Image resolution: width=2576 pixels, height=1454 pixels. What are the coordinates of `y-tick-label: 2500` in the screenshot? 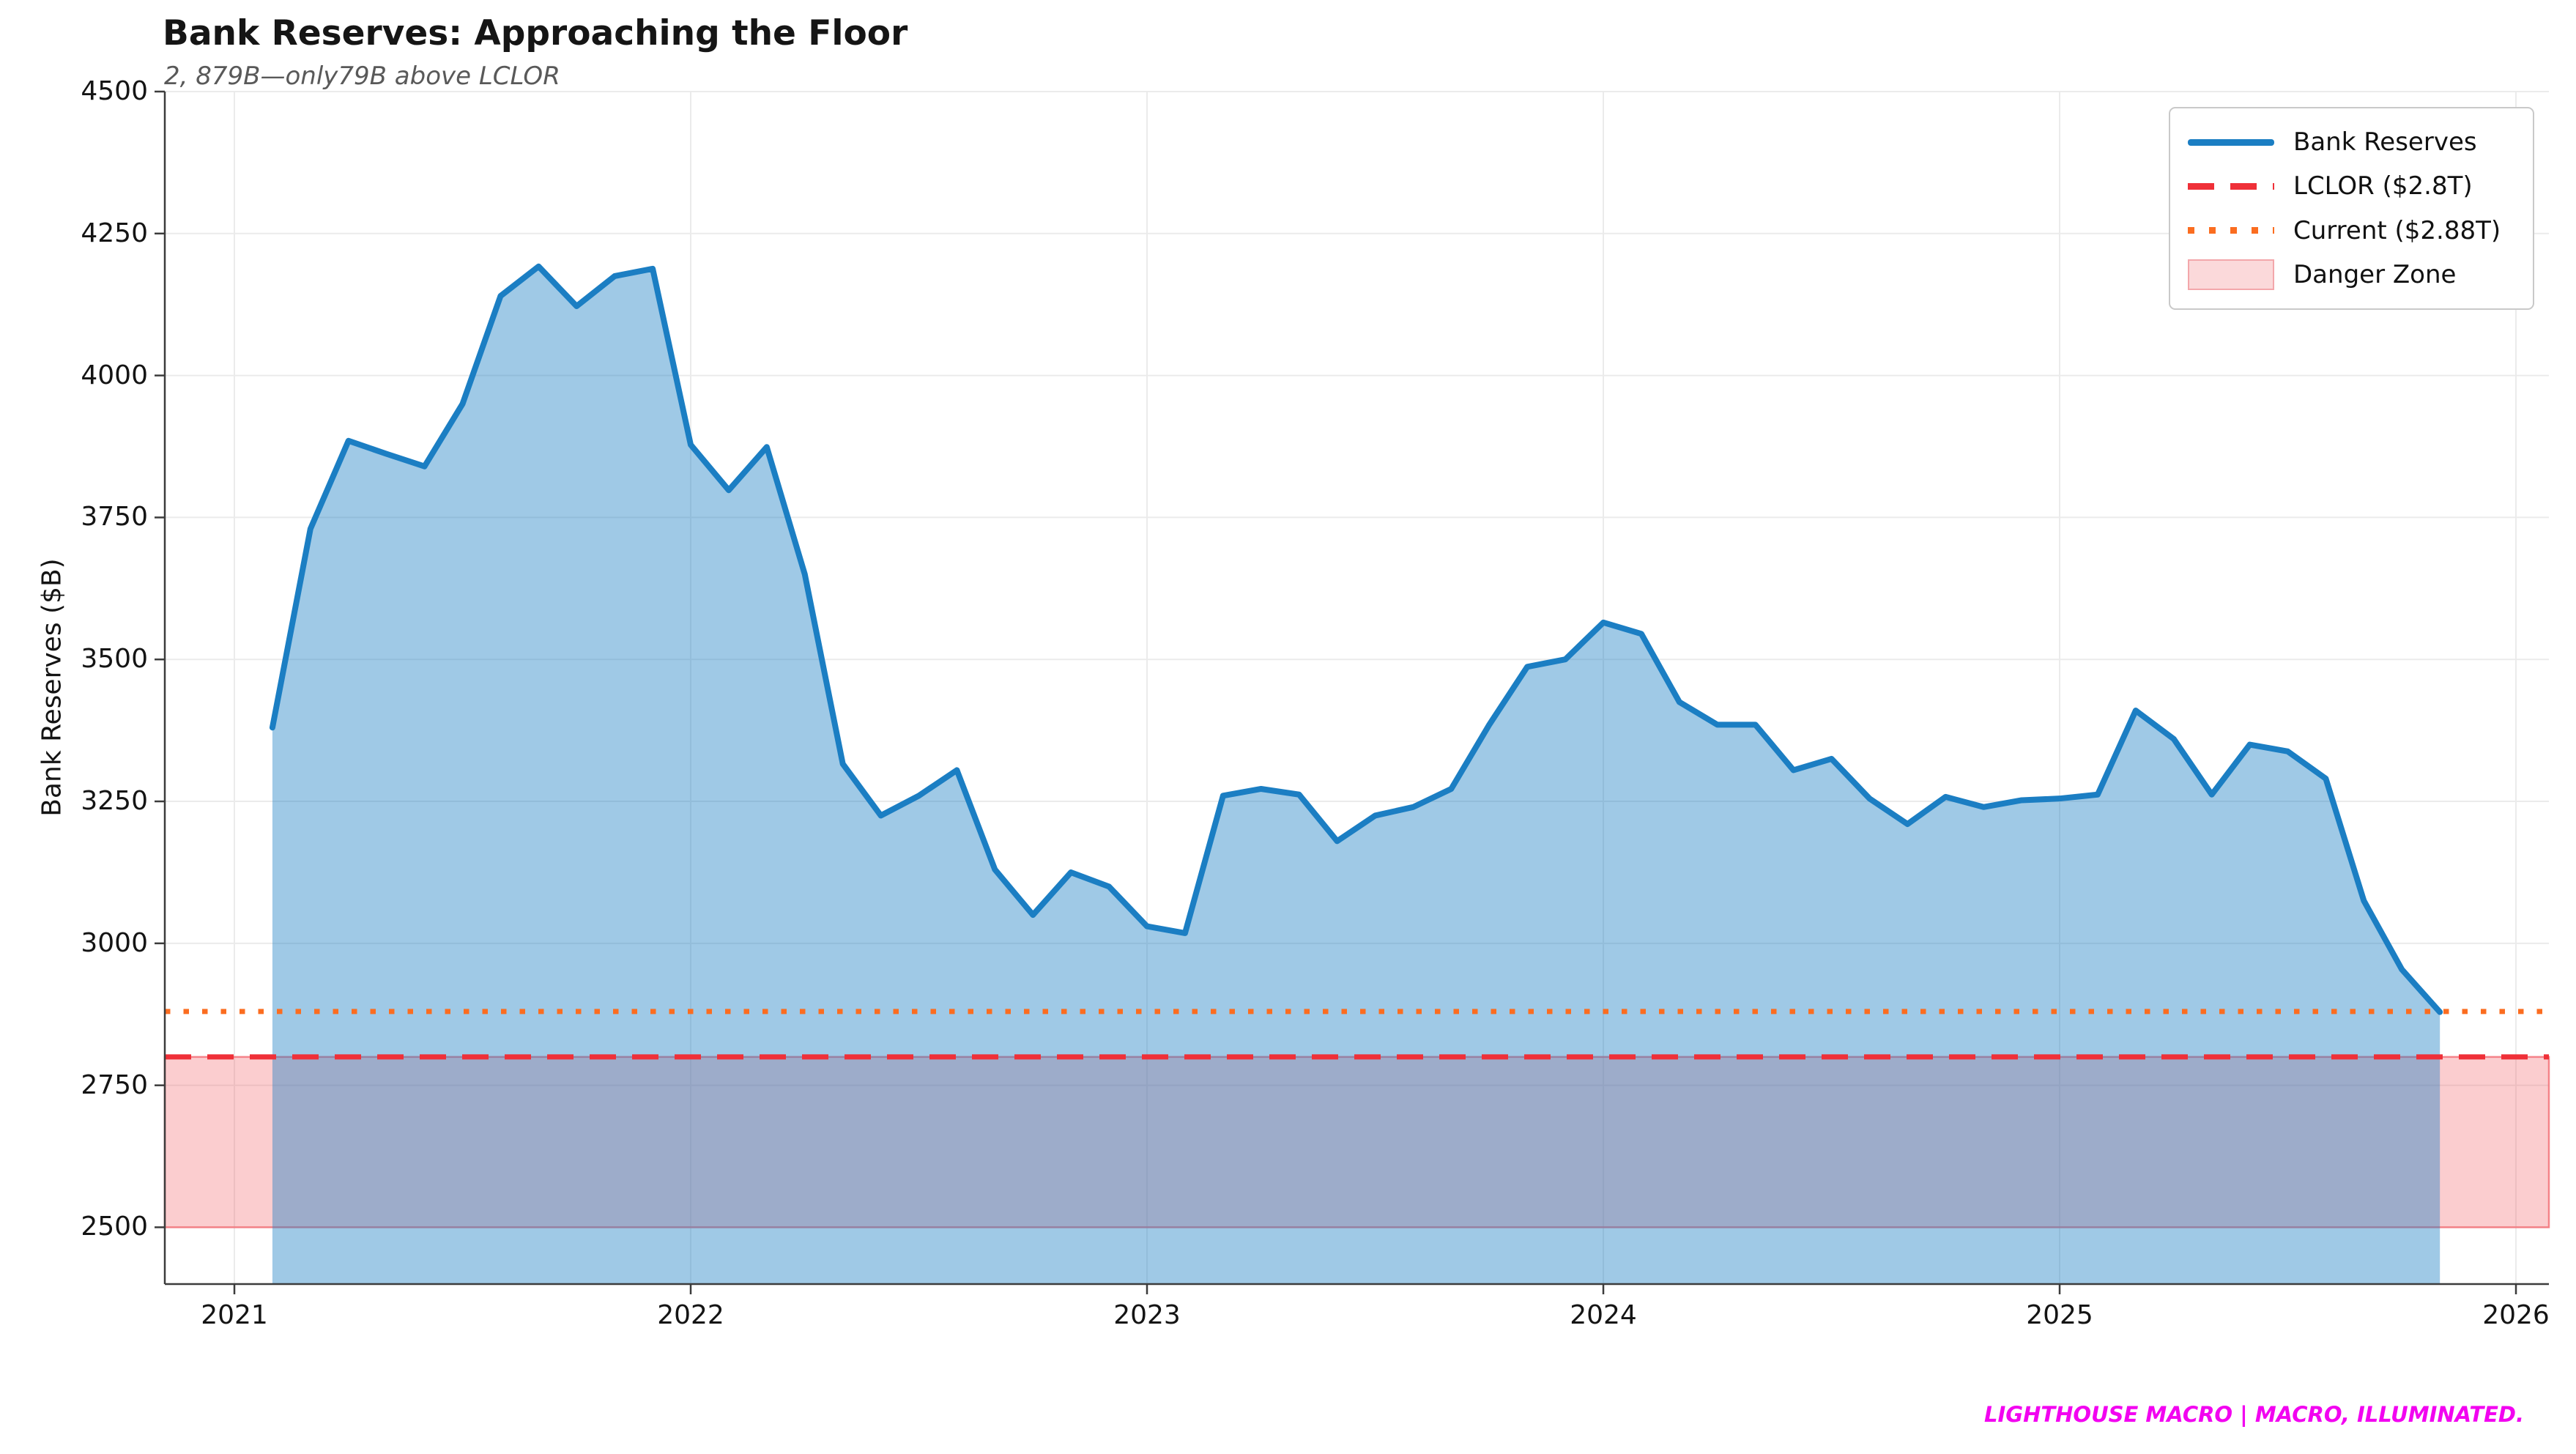 It's located at (114, 1227).